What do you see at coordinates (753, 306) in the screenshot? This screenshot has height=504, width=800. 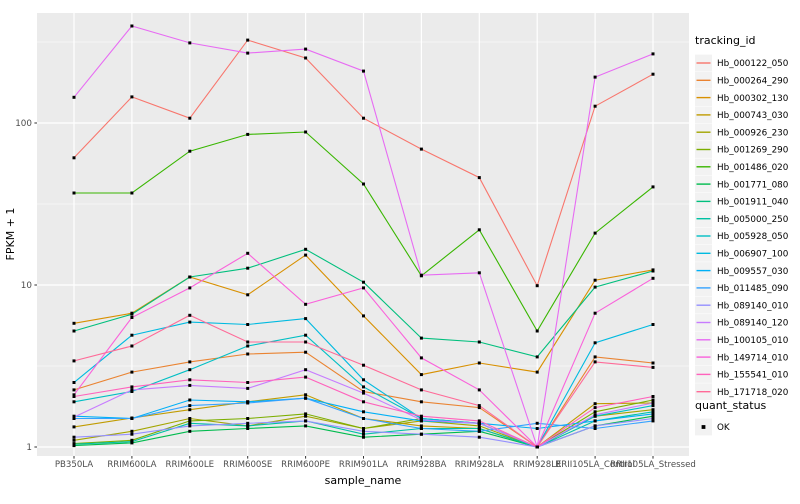 I see `legend-item-label: Hb_089140_010` at bounding box center [753, 306].